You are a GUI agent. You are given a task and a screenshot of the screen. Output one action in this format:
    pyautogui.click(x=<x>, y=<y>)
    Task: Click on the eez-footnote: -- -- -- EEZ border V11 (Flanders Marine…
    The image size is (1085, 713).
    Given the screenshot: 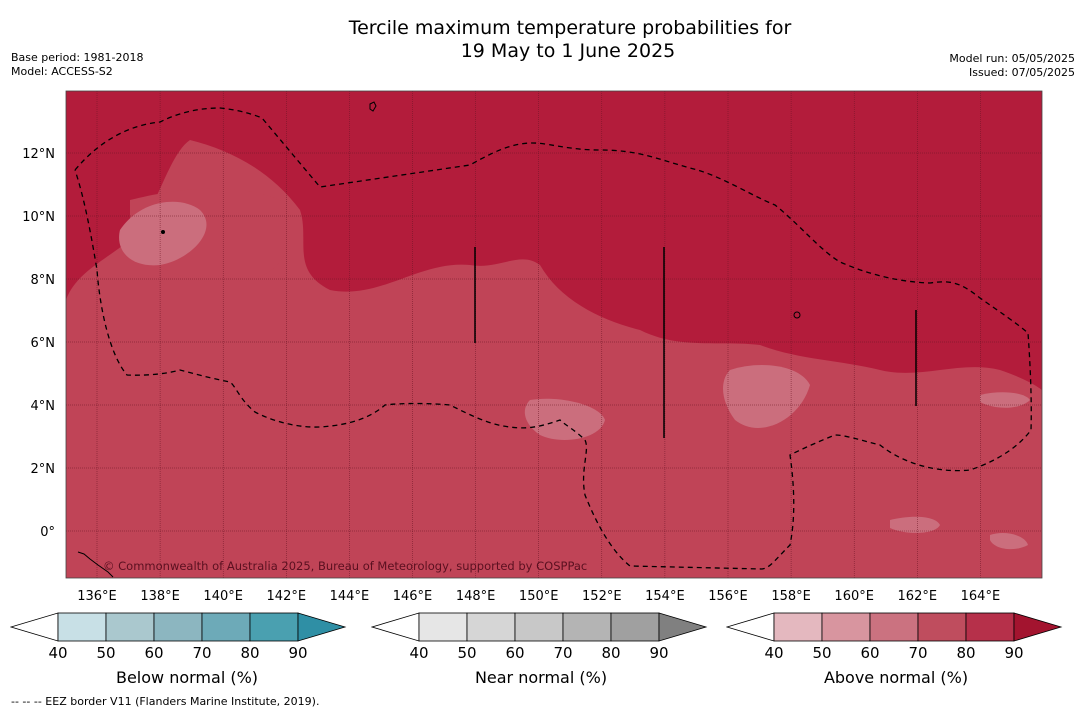 What is the action you would take?
    pyautogui.click(x=165, y=701)
    